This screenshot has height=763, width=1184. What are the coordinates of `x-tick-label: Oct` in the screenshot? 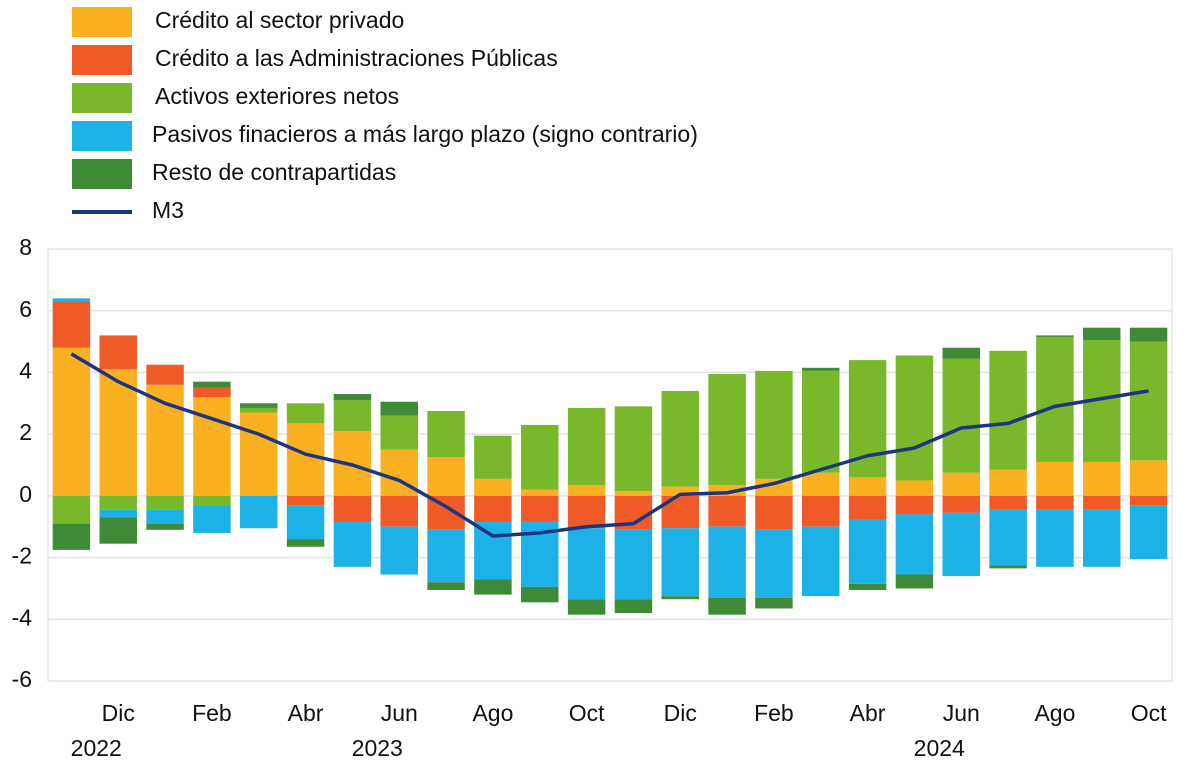 It's located at (1149, 713).